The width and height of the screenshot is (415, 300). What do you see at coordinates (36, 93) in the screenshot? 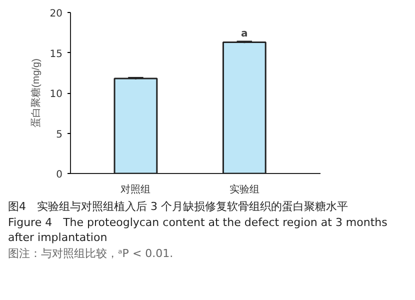
I see `y-axis-title: 蛋白聚糖(mg/g)` at bounding box center [36, 93].